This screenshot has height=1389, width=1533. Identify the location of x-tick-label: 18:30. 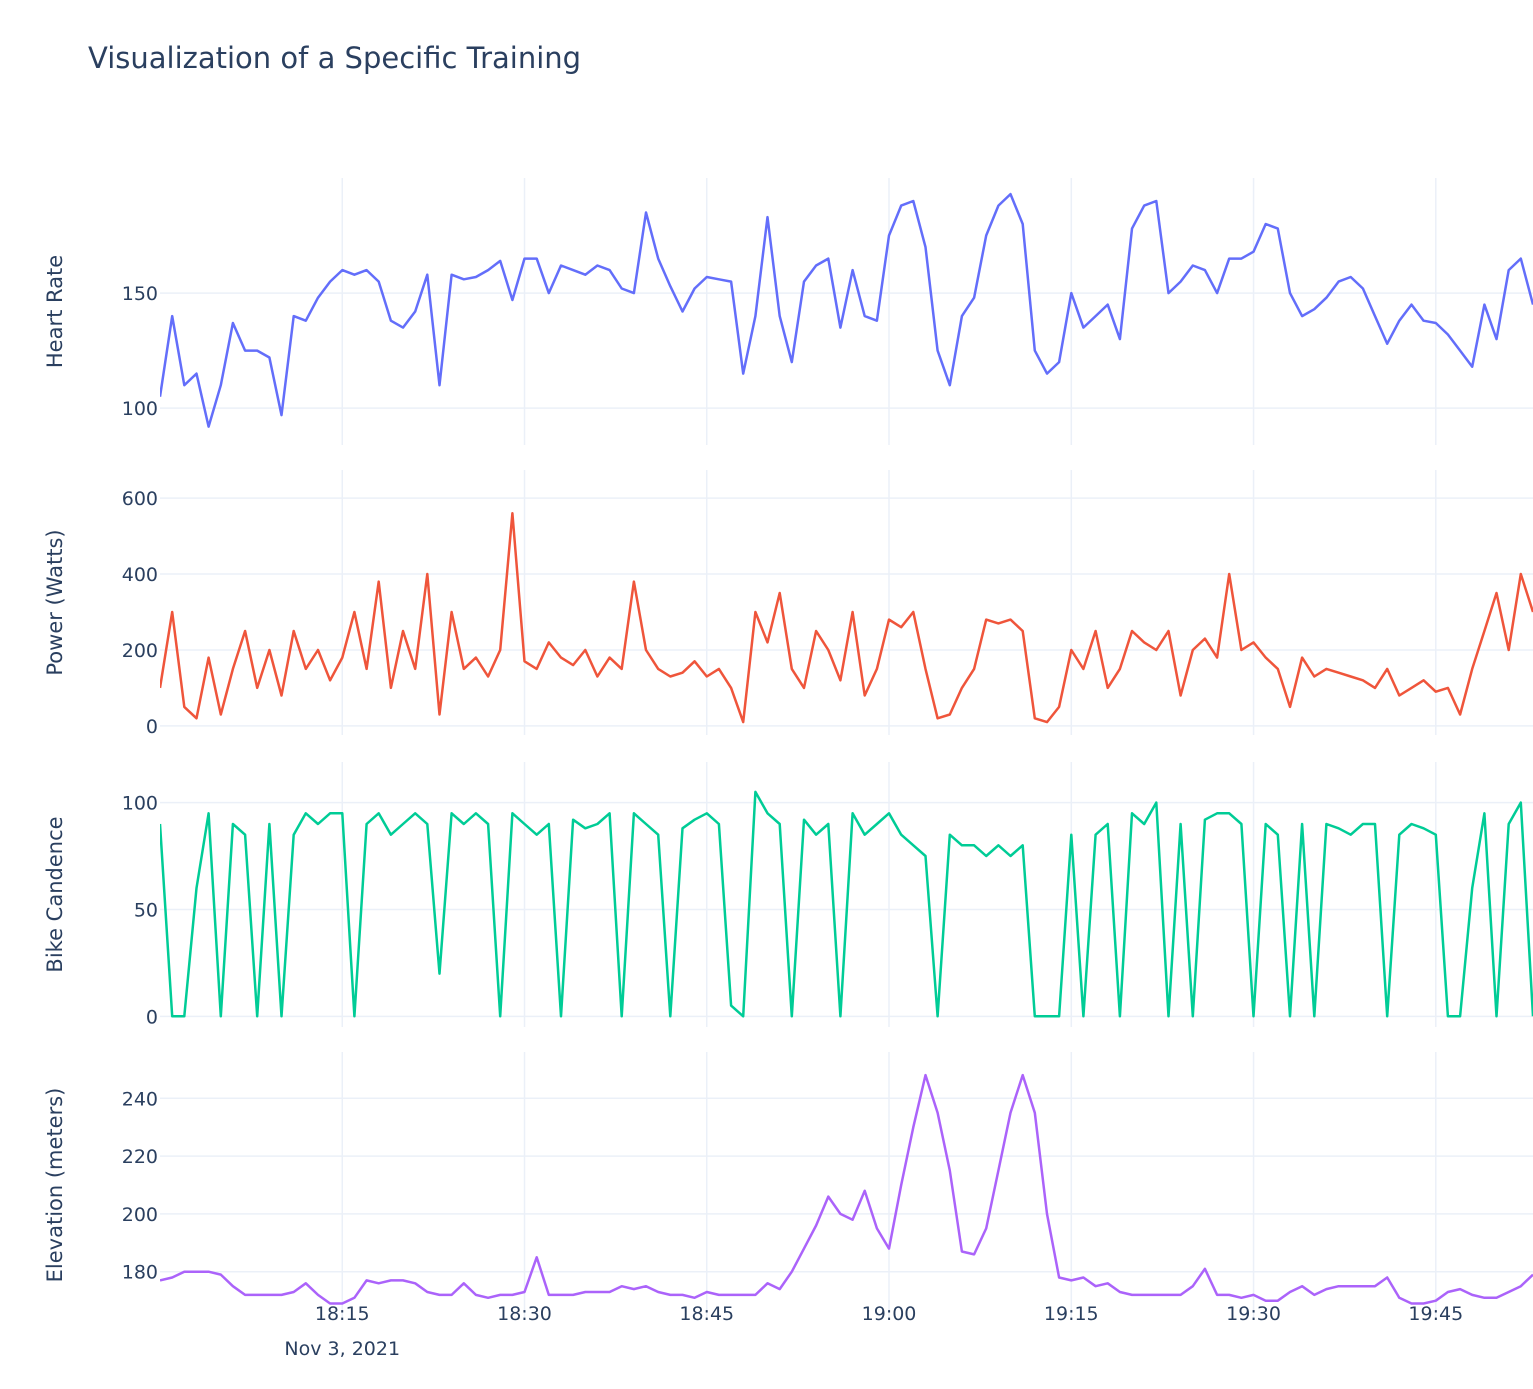
(524, 1314).